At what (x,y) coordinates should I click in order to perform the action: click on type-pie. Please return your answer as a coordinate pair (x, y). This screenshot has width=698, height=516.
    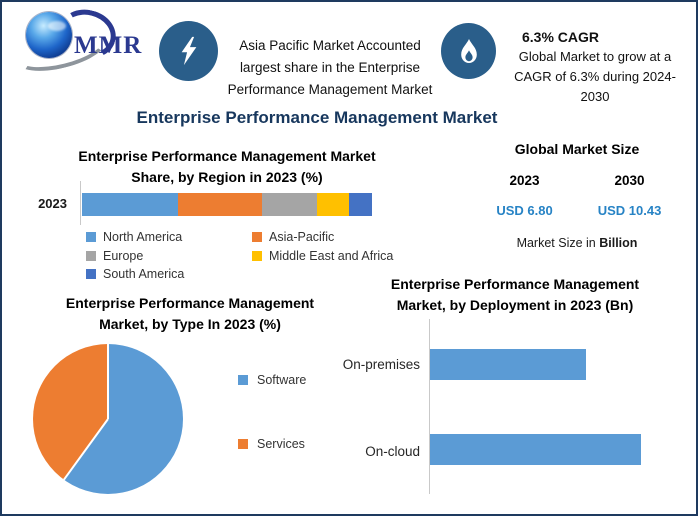
    Looking at the image, I should click on (108, 419).